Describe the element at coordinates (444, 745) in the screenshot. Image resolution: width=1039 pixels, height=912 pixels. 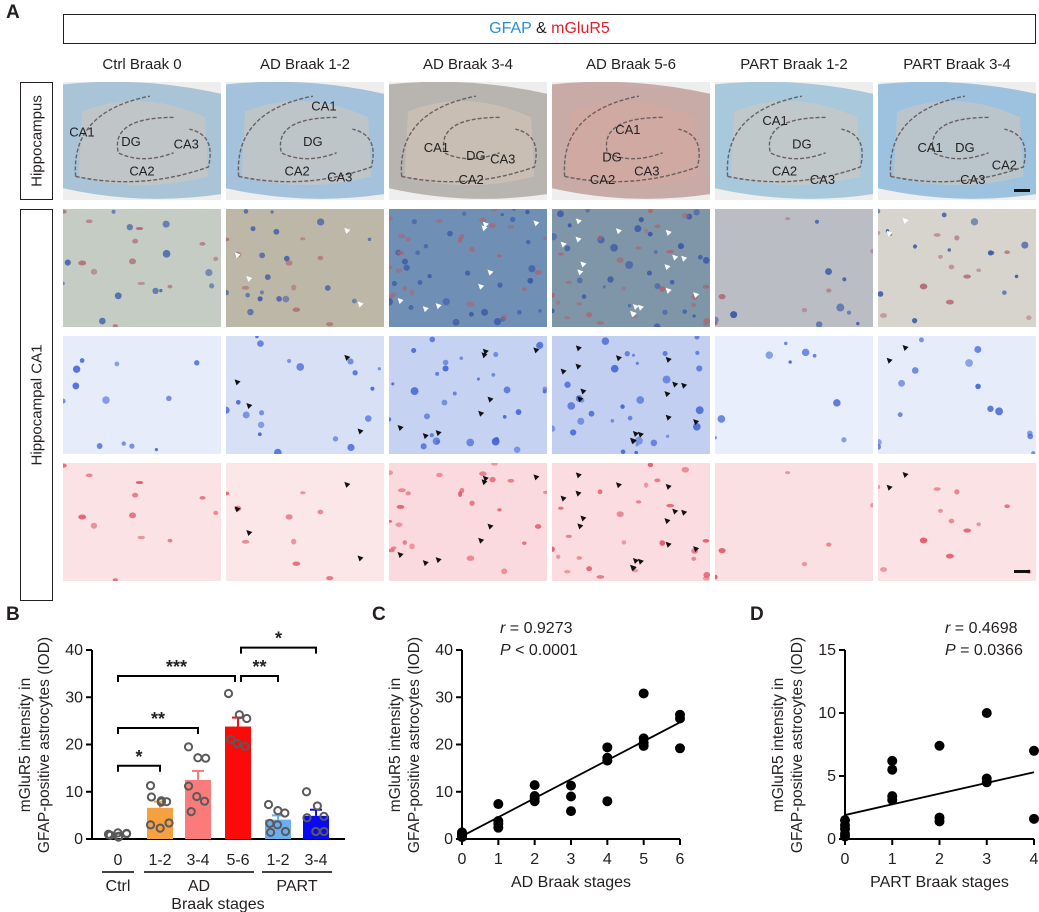
I see `y-tick-label: 20` at that location.